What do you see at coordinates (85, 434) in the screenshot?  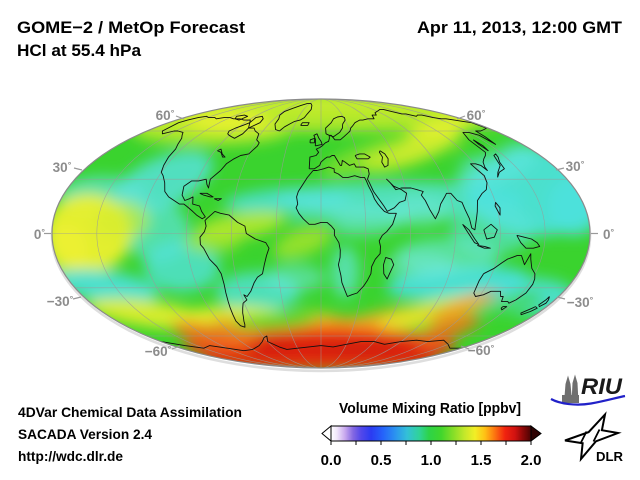 I see `svg-text: SACADA Version 2.4` at bounding box center [85, 434].